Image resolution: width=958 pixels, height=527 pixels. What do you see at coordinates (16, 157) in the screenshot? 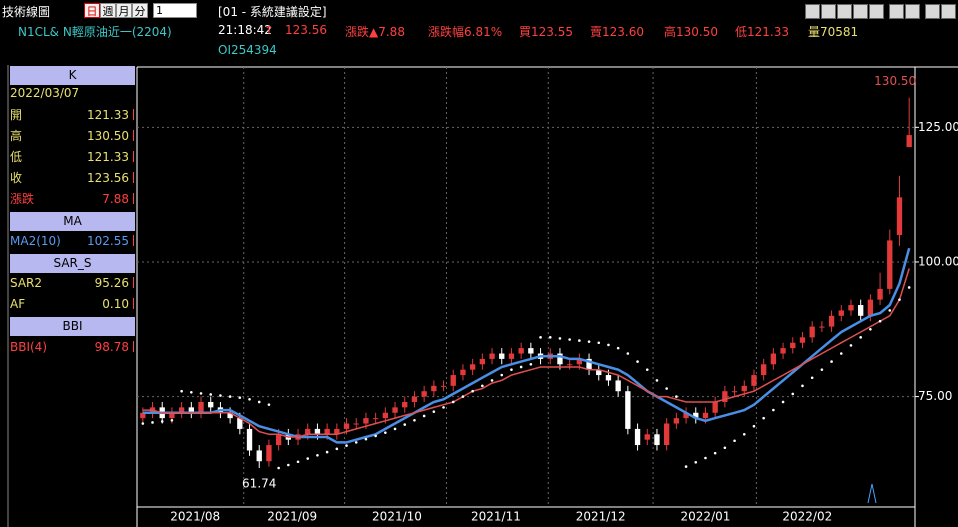
I see `row-label: 低` at bounding box center [16, 157].